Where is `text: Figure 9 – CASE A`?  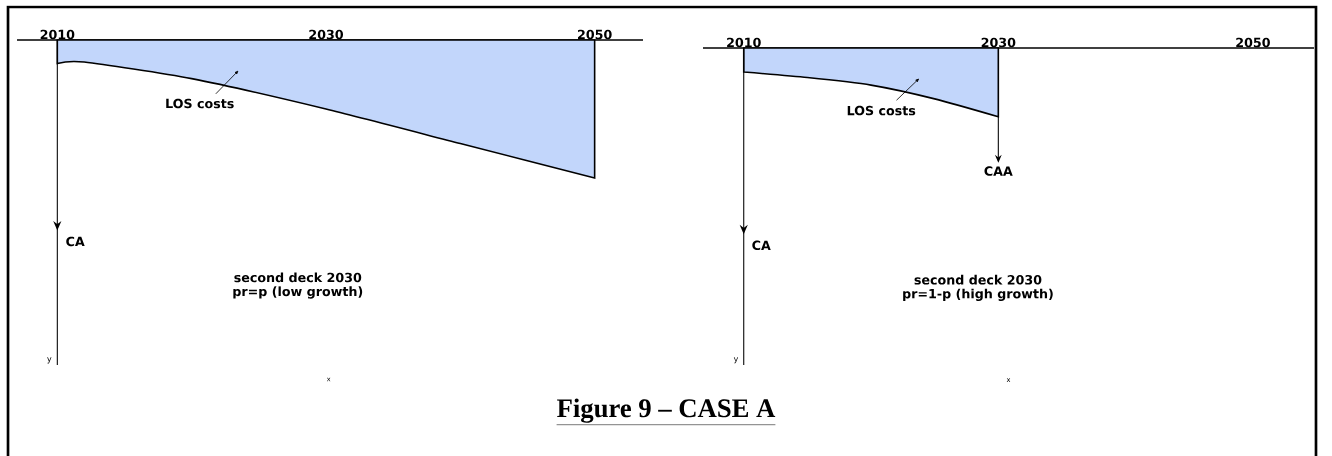
text: Figure 9 – CASE A is located at coordinates (666, 410).